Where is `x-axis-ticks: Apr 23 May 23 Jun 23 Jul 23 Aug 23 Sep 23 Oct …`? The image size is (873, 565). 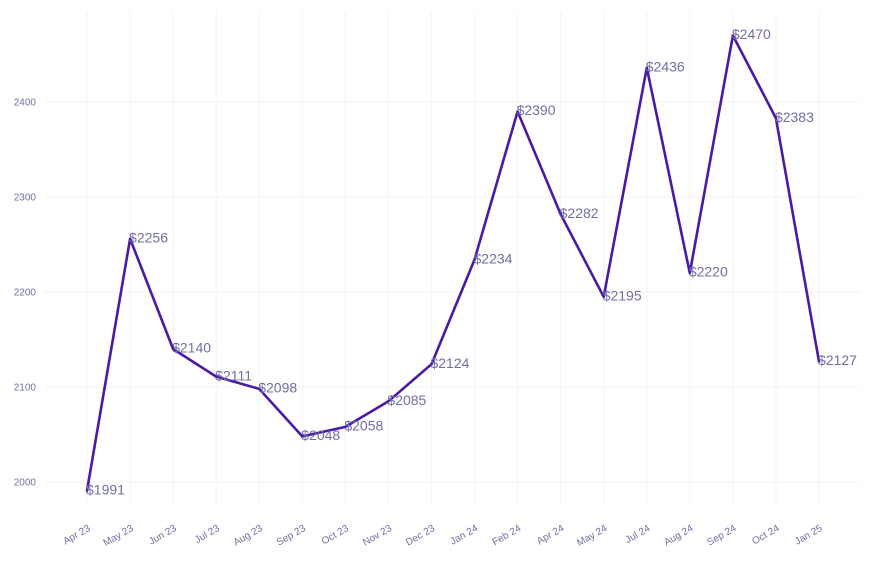
x-axis-ticks: Apr 23 May 23 Jun 23 Jul 23 Aug 23 Sep 23 Oct … is located at coordinates (442, 536).